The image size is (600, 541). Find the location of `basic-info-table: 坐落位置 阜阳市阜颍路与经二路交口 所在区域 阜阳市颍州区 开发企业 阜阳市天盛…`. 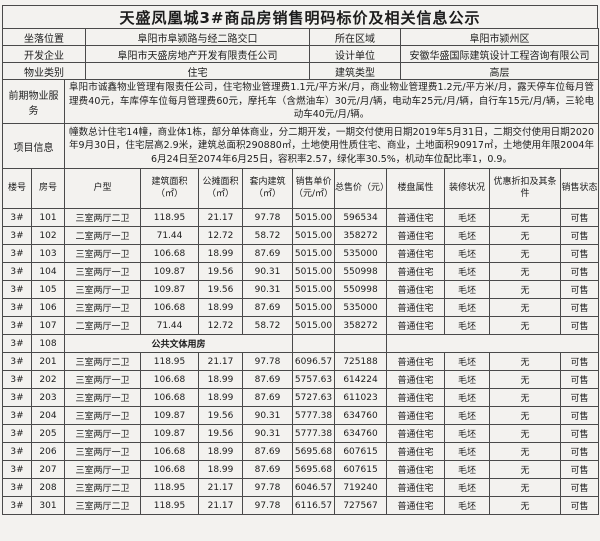

basic-info-table: 坐落位置 阜阳市阜颍路与经二路交口 所在区域 阜阳市颍州区 开发企业 阜阳市天盛… is located at coordinates (300, 54).